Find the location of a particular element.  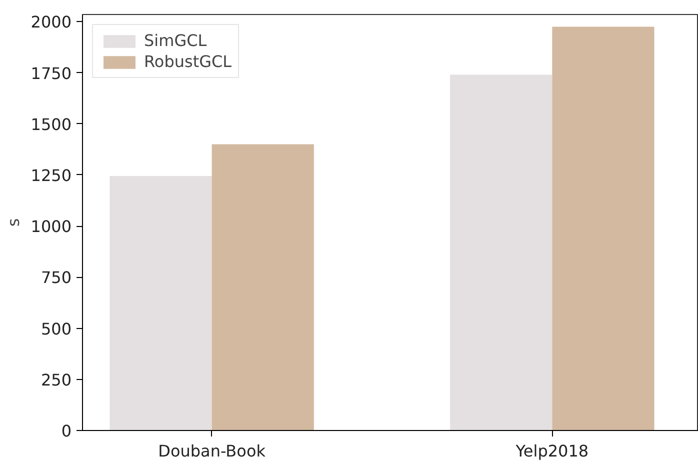

y-tick-label: 0 is located at coordinates (66, 431).